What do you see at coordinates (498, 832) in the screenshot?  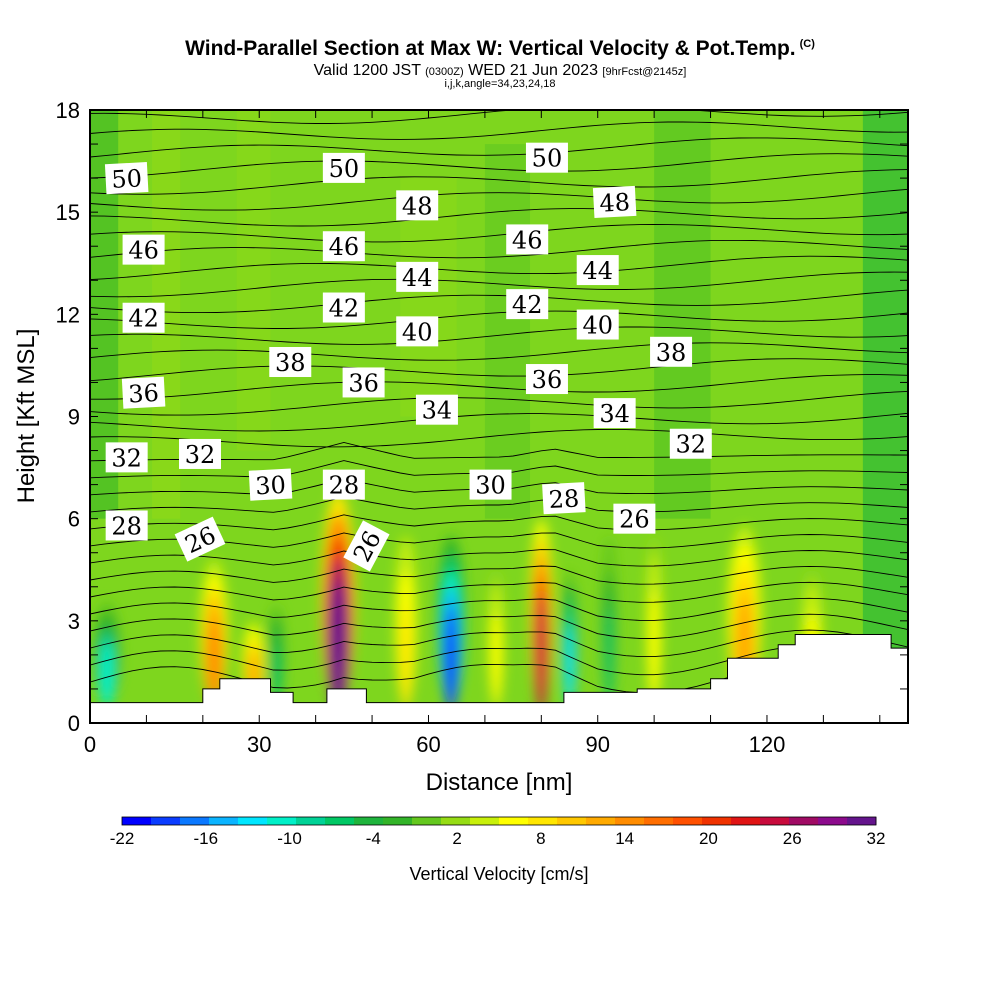 I see `colorbar: -22 -16 -10 -4 2 8 14 20 26 32` at bounding box center [498, 832].